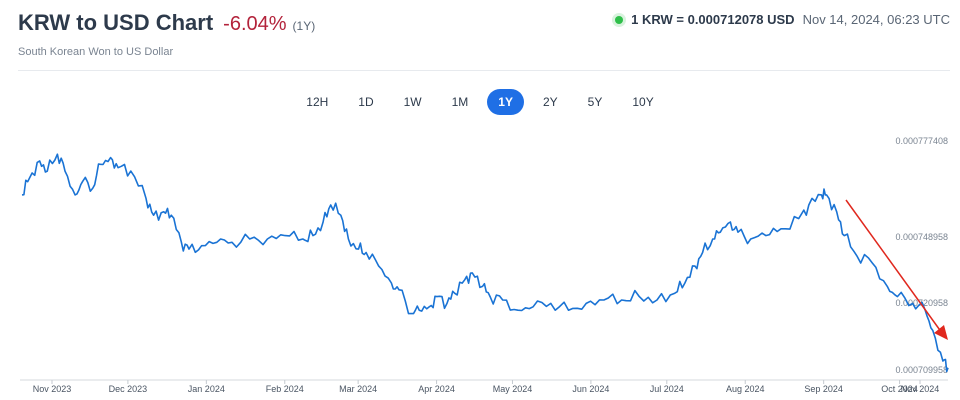 This screenshot has width=960, height=400. What do you see at coordinates (412, 102) in the screenshot?
I see `tab-1w: 1W` at bounding box center [412, 102].